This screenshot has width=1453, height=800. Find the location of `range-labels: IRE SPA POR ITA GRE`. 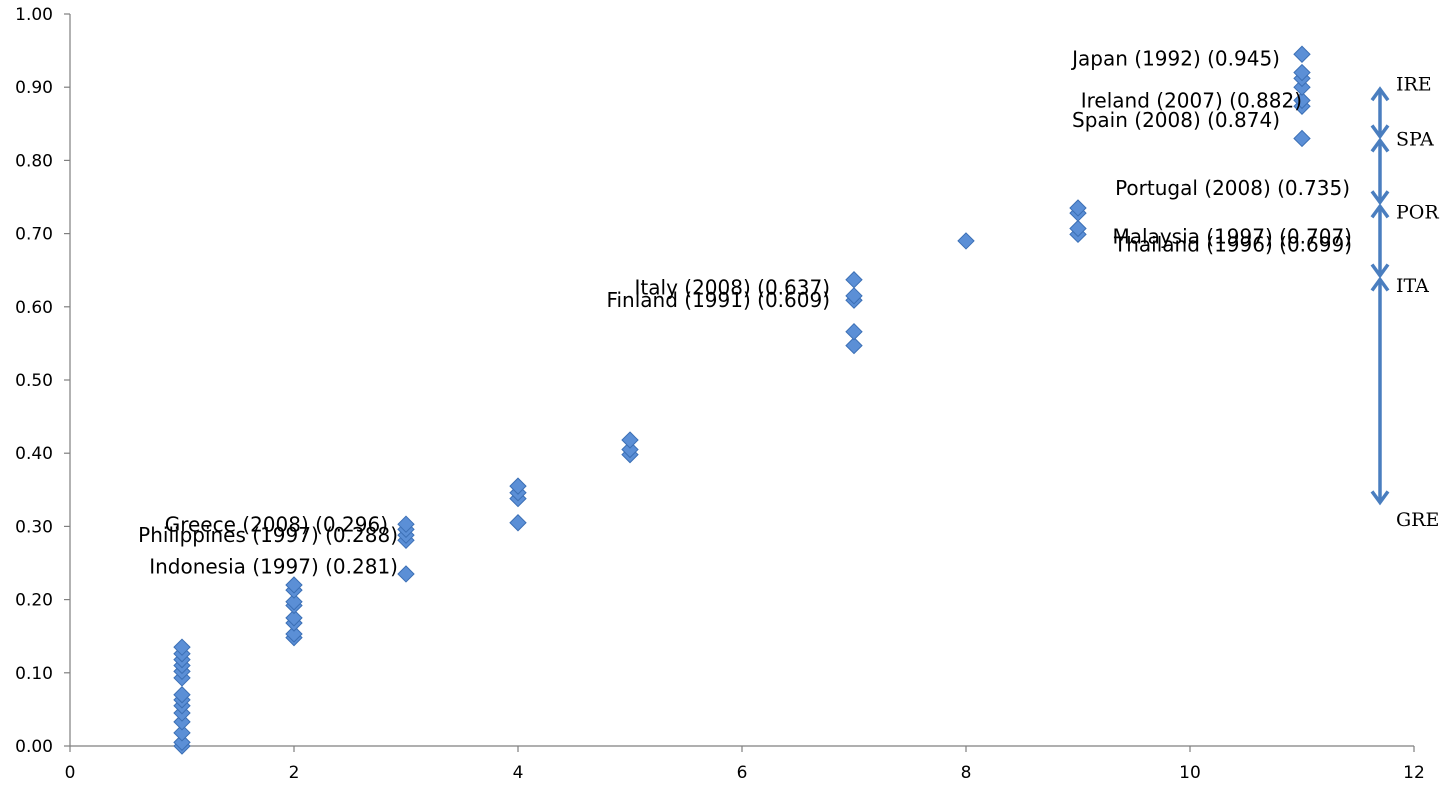

range-labels: IRE SPA POR ITA GRE is located at coordinates (1417, 303).